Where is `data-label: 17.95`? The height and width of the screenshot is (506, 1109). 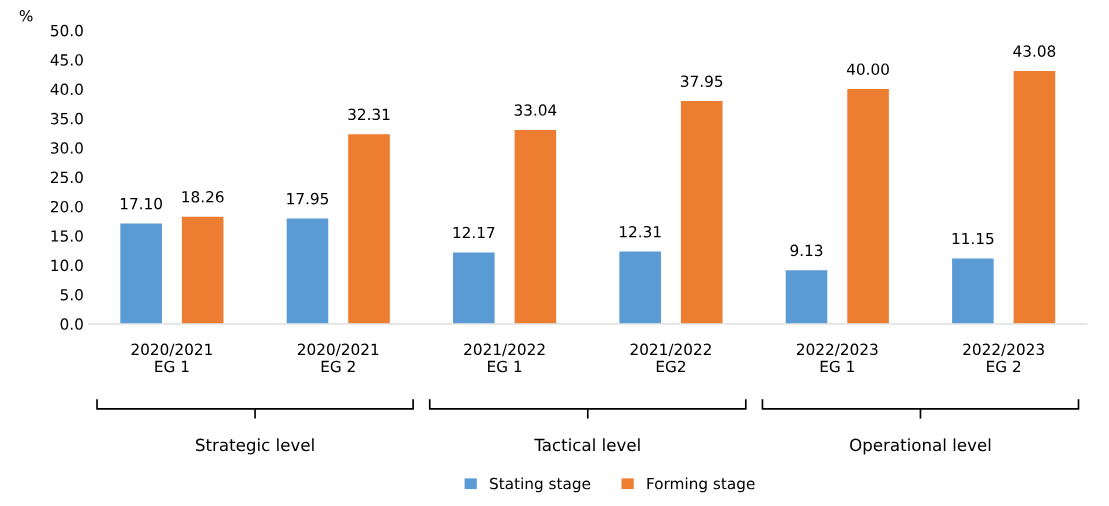 data-label: 17.95 is located at coordinates (307, 198).